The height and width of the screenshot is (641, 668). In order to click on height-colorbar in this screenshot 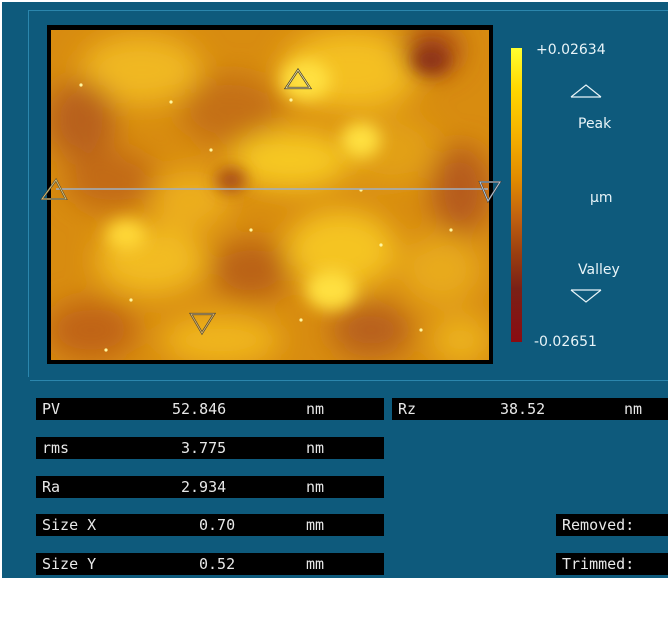, I will do `click(516, 195)`.